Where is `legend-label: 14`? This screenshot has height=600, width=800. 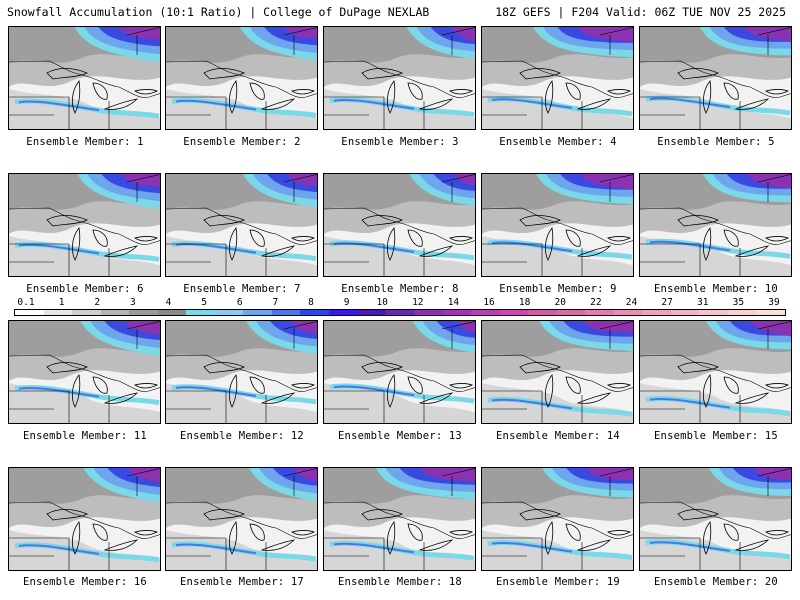 legend-label: 14 is located at coordinates (453, 302).